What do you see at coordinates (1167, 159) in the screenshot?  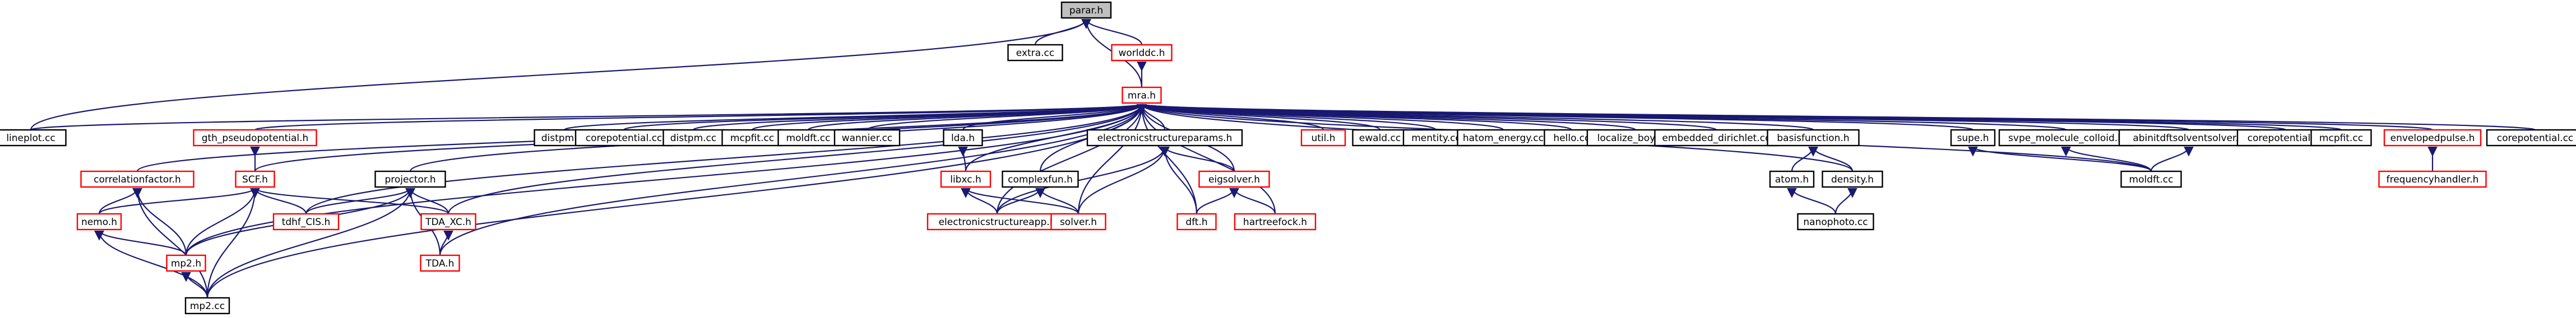 I see `edge-dft-h-to-mra-h` at bounding box center [1167, 159].